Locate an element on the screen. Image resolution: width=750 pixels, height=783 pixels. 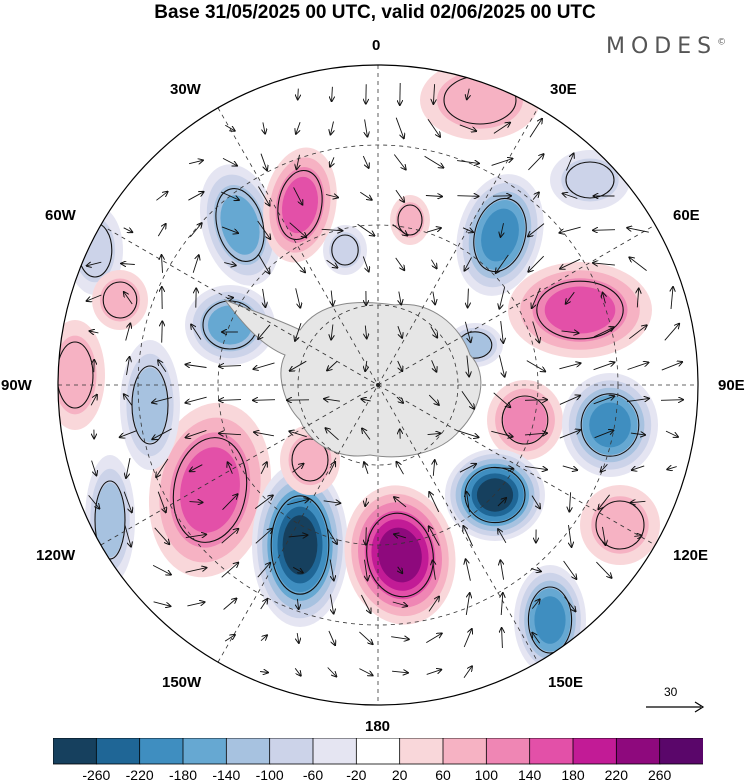
colorbar-tick-label: -60 is located at coordinates (313, 775).